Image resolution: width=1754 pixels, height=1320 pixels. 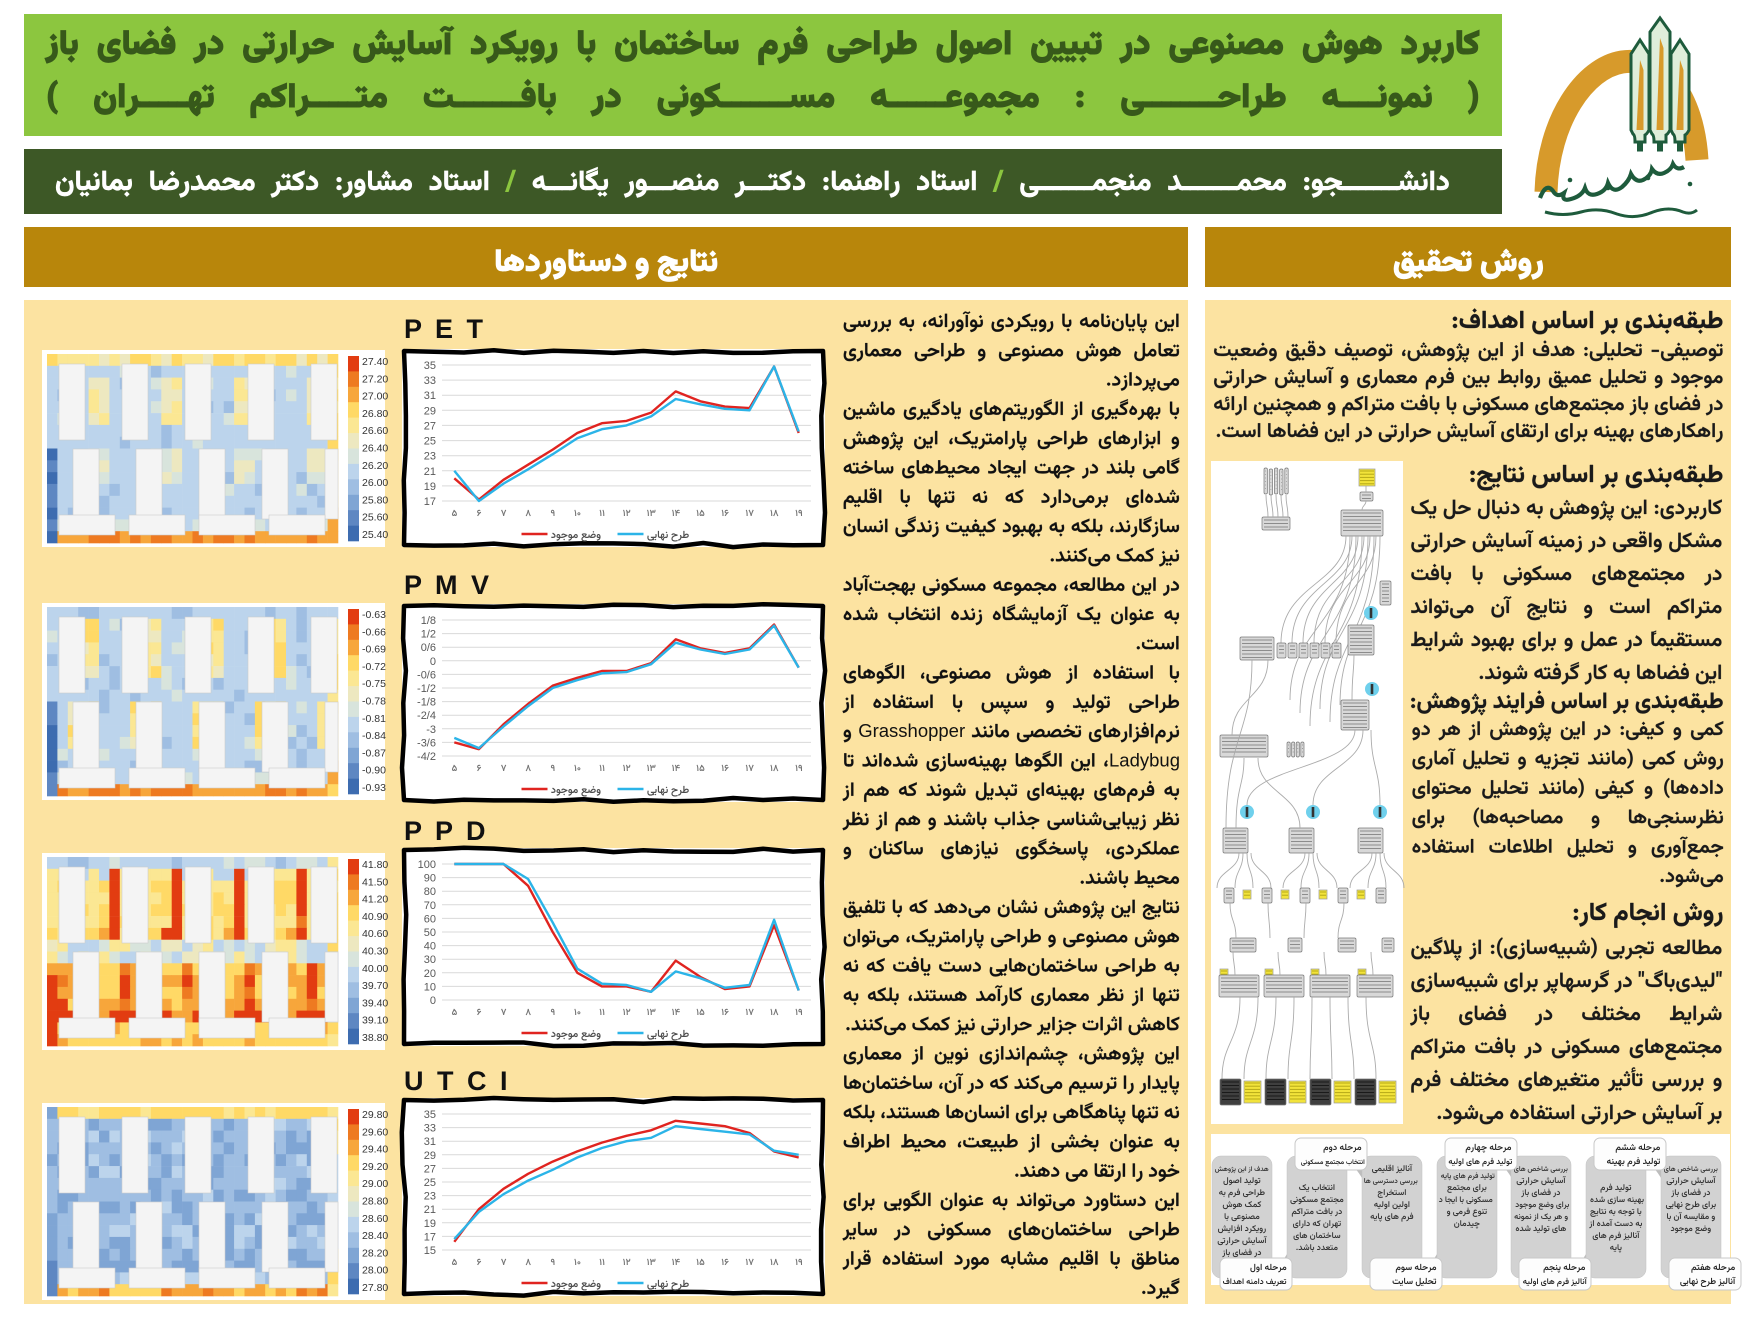 What do you see at coordinates (375, 1021) in the screenshot?
I see `svg-text: 39.10` at bounding box center [375, 1021].